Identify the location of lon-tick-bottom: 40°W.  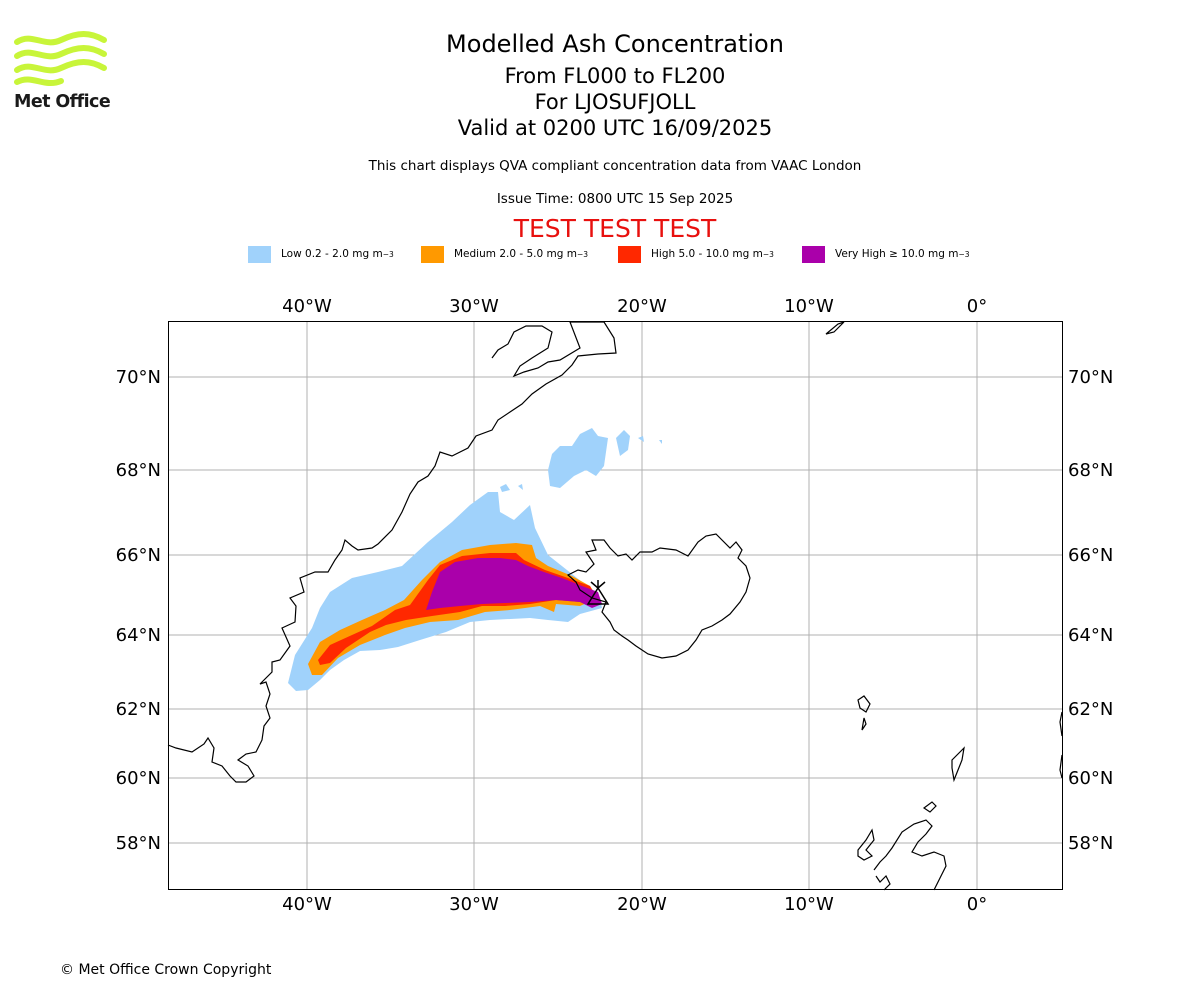
(307, 904).